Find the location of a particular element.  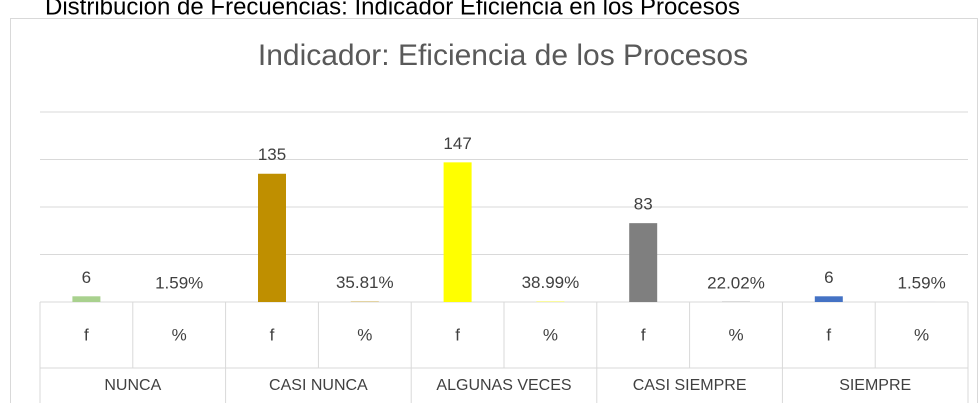

group-label: NUNCA is located at coordinates (132, 385).